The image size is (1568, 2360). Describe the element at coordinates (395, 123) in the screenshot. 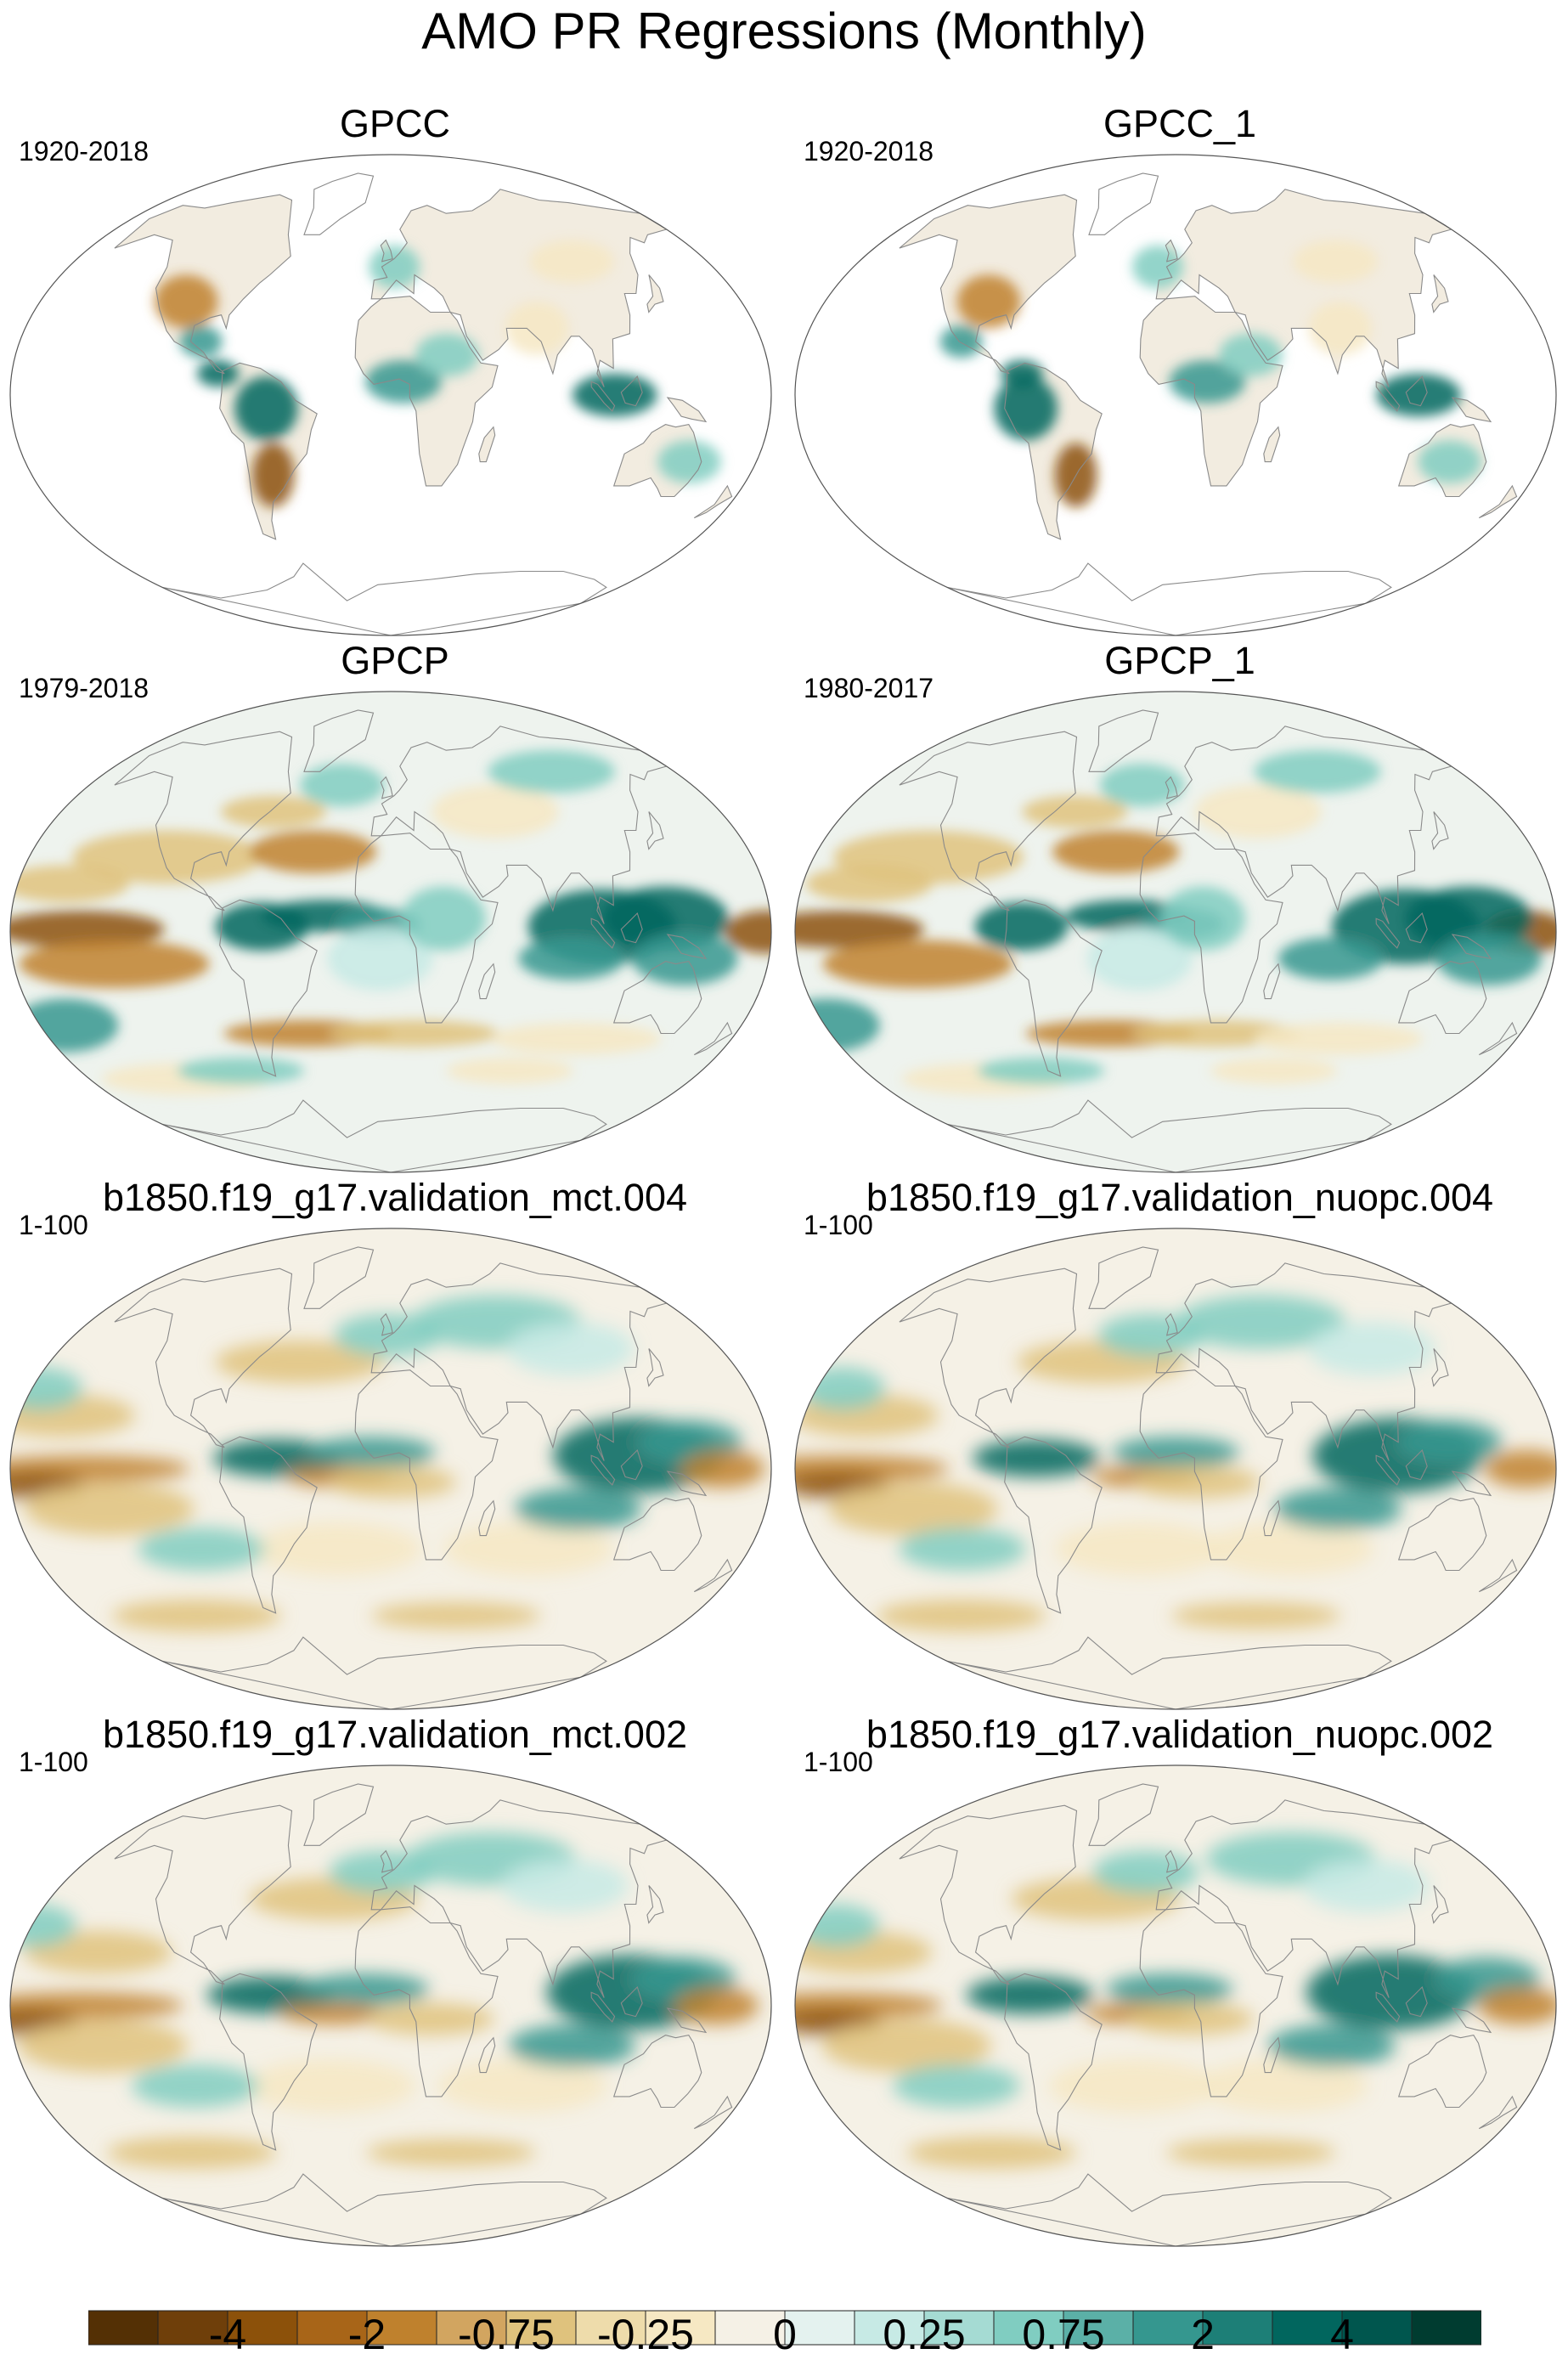

I see `panel-title: GPCC` at that location.